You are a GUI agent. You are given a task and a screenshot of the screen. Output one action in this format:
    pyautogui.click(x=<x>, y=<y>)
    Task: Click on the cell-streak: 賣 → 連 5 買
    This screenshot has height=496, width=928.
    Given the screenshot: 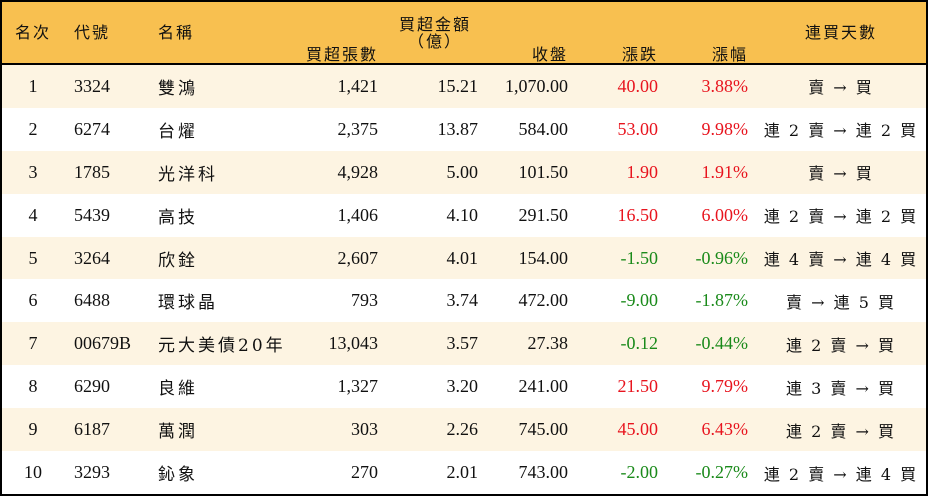 What is the action you would take?
    pyautogui.click(x=841, y=302)
    